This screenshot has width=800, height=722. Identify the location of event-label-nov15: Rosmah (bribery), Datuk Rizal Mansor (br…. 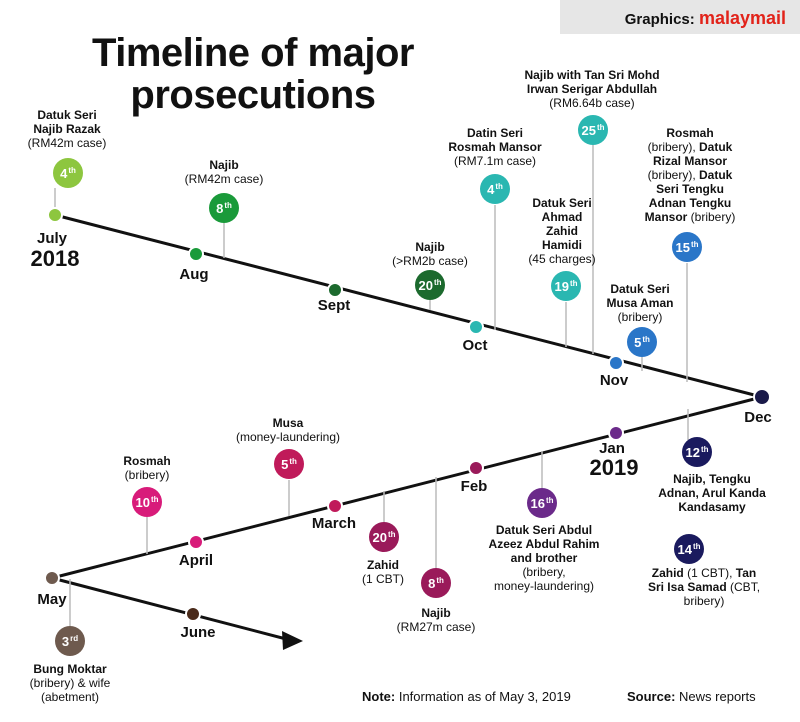
(690, 175).